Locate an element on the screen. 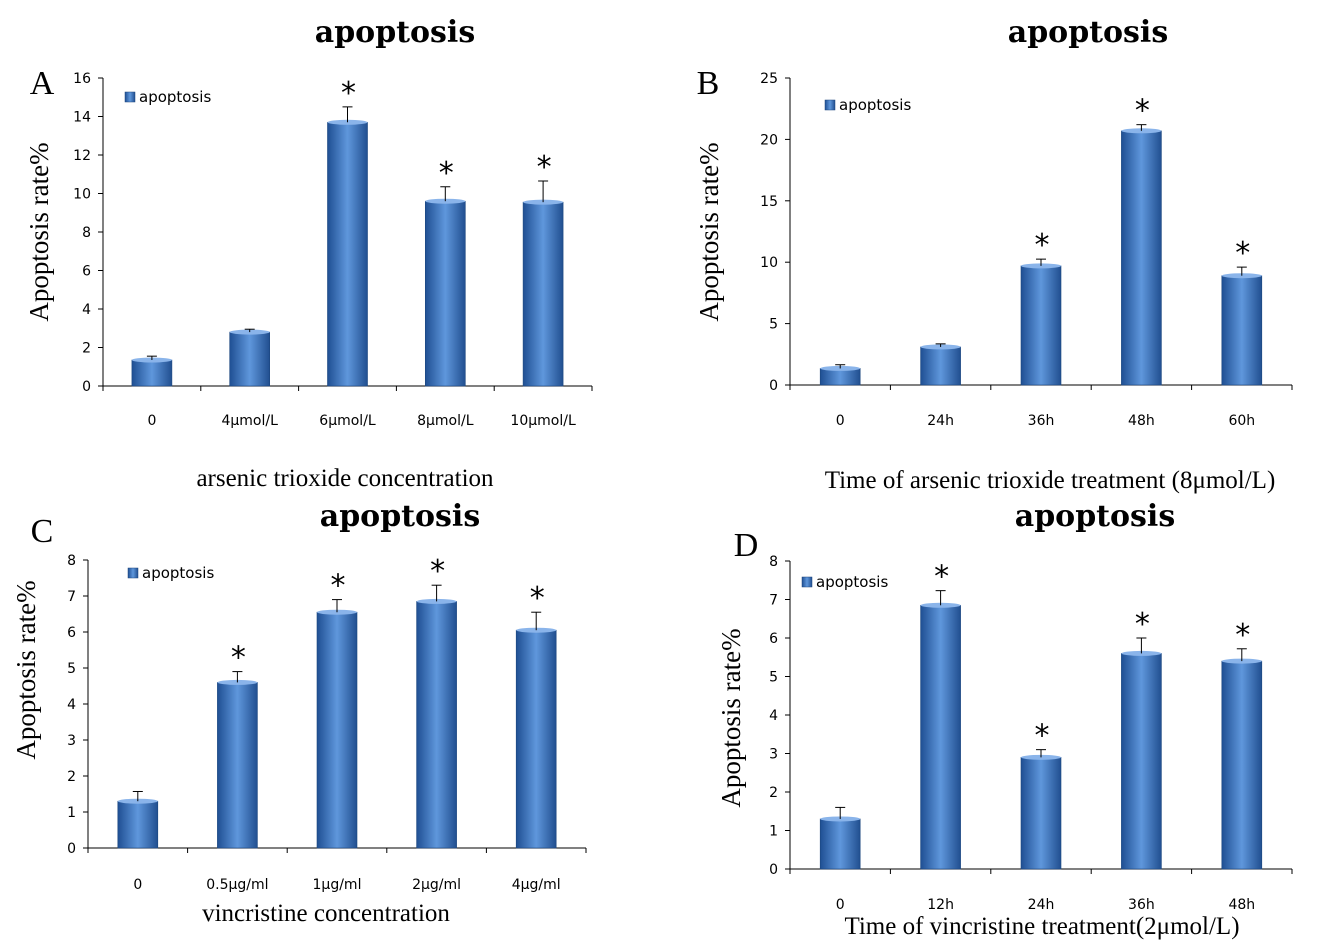 This screenshot has height=941, width=1338. x-tick-label: 10μmol/L is located at coordinates (543, 421).